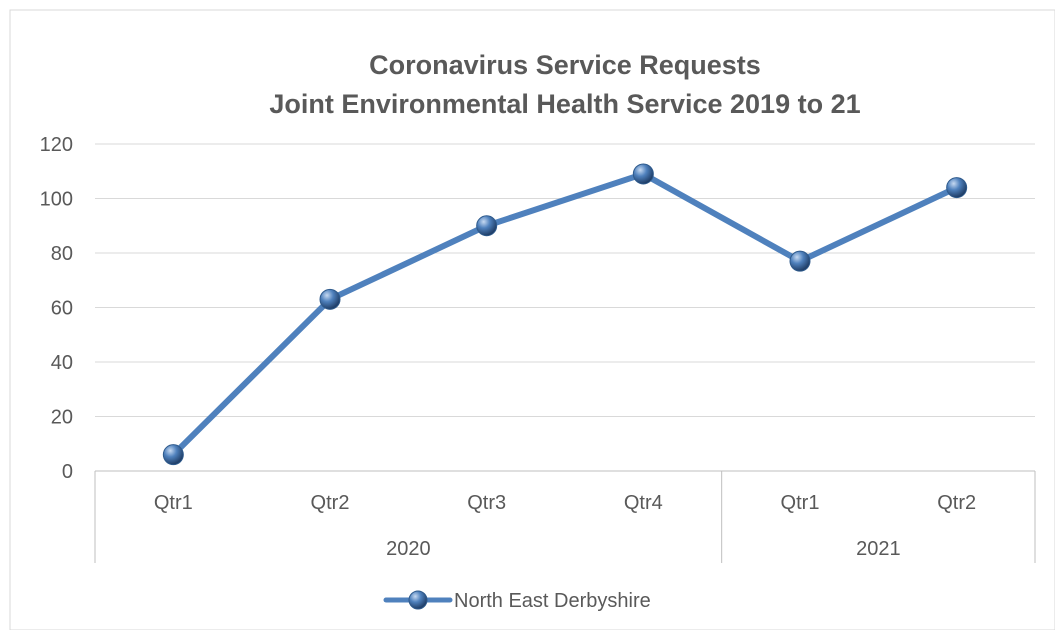  I want to click on y-tick-label-80: 80, so click(62, 254).